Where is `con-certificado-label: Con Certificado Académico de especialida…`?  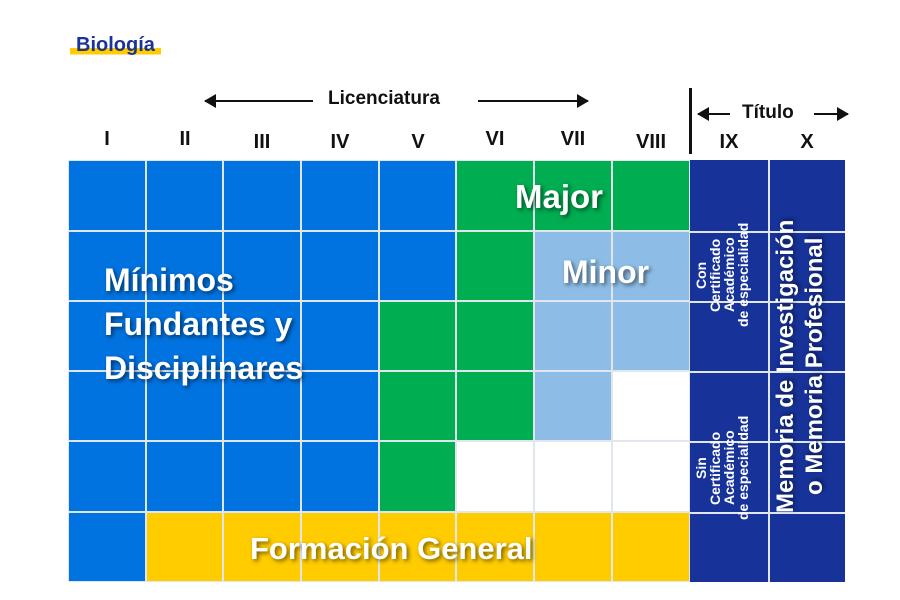 con-certificado-label: Con Certificado Académico de especialida… is located at coordinates (722, 275).